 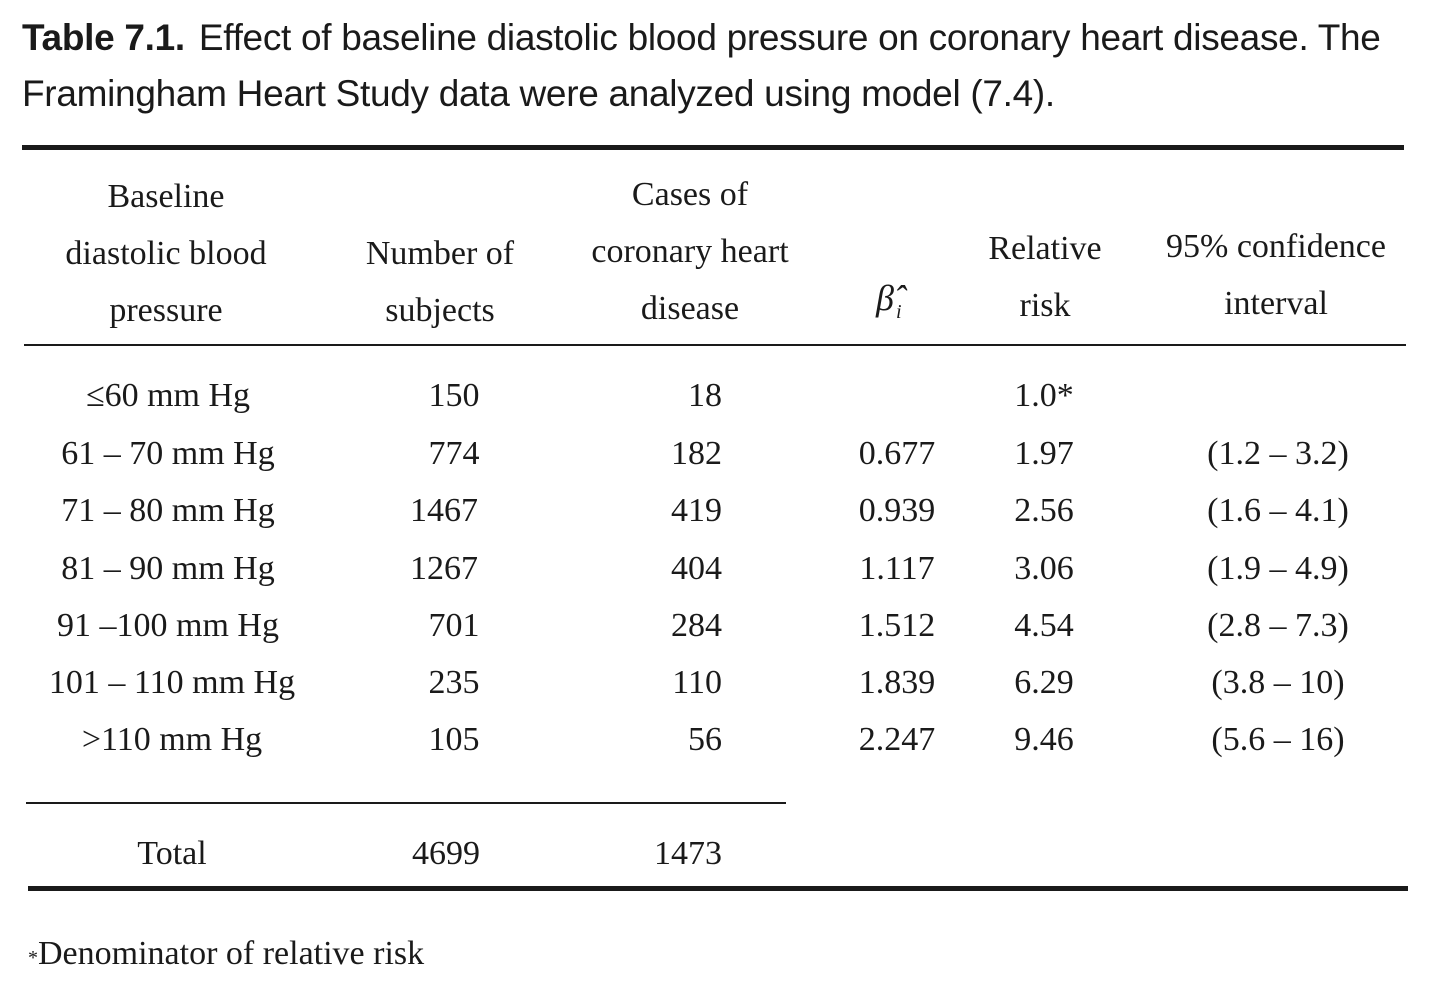 What do you see at coordinates (454, 682) in the screenshot?
I see `table-cell-subjects: 235` at bounding box center [454, 682].